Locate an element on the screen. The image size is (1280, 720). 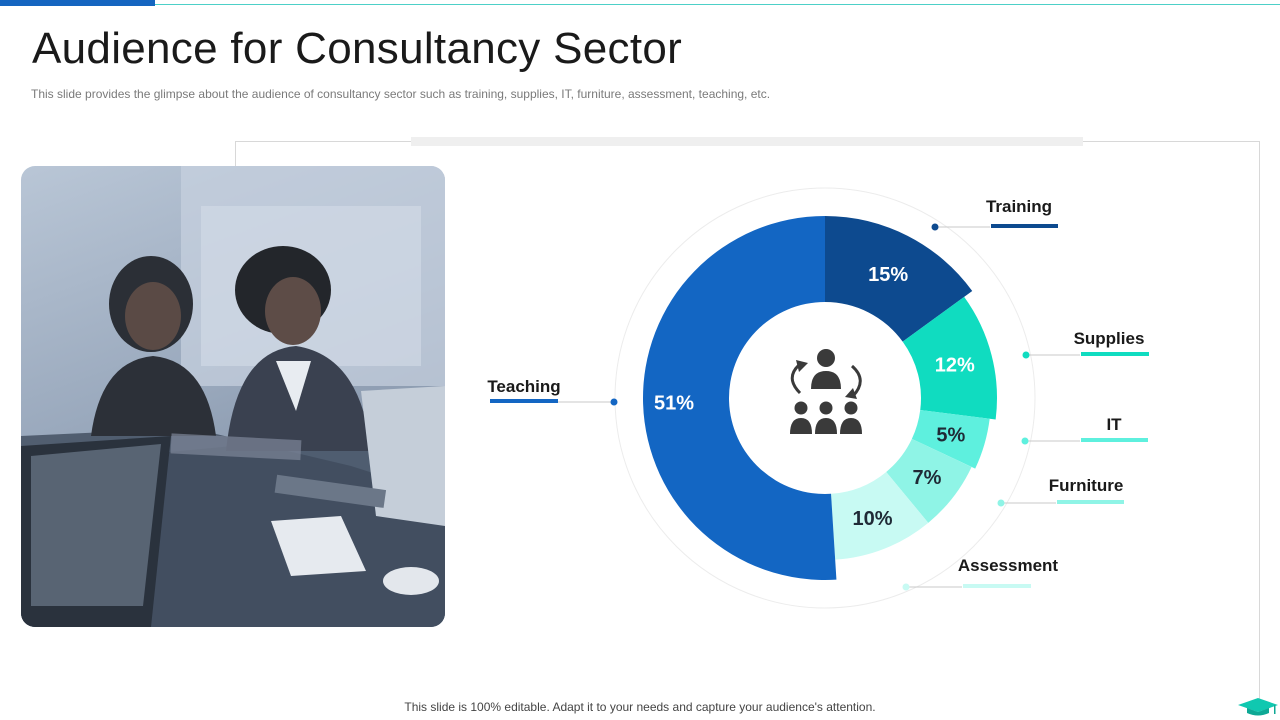
top-accent-bar is located at coordinates (77, 3).